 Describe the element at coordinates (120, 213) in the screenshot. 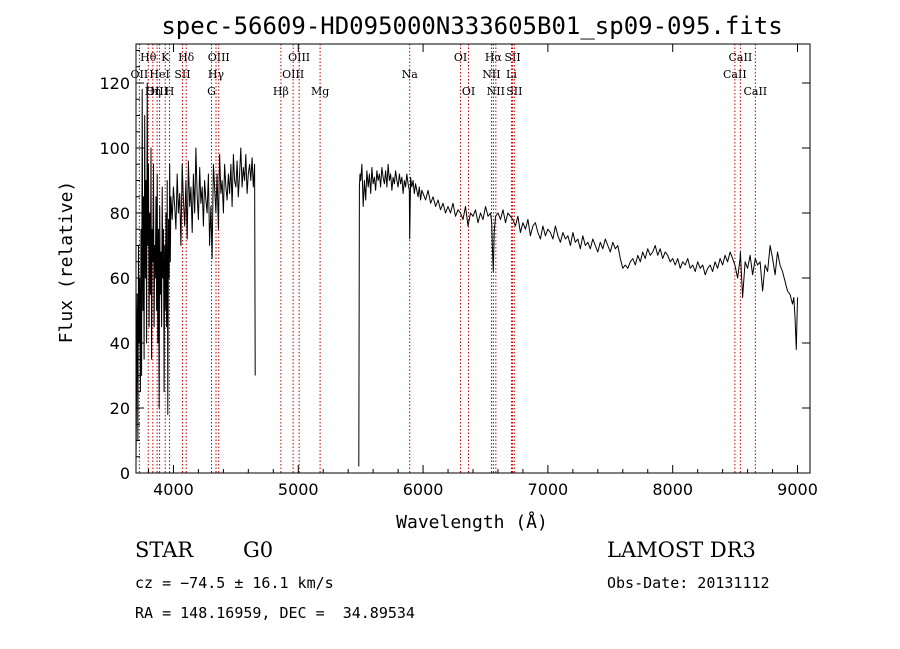

I see `y-tick-label-4: 80` at that location.